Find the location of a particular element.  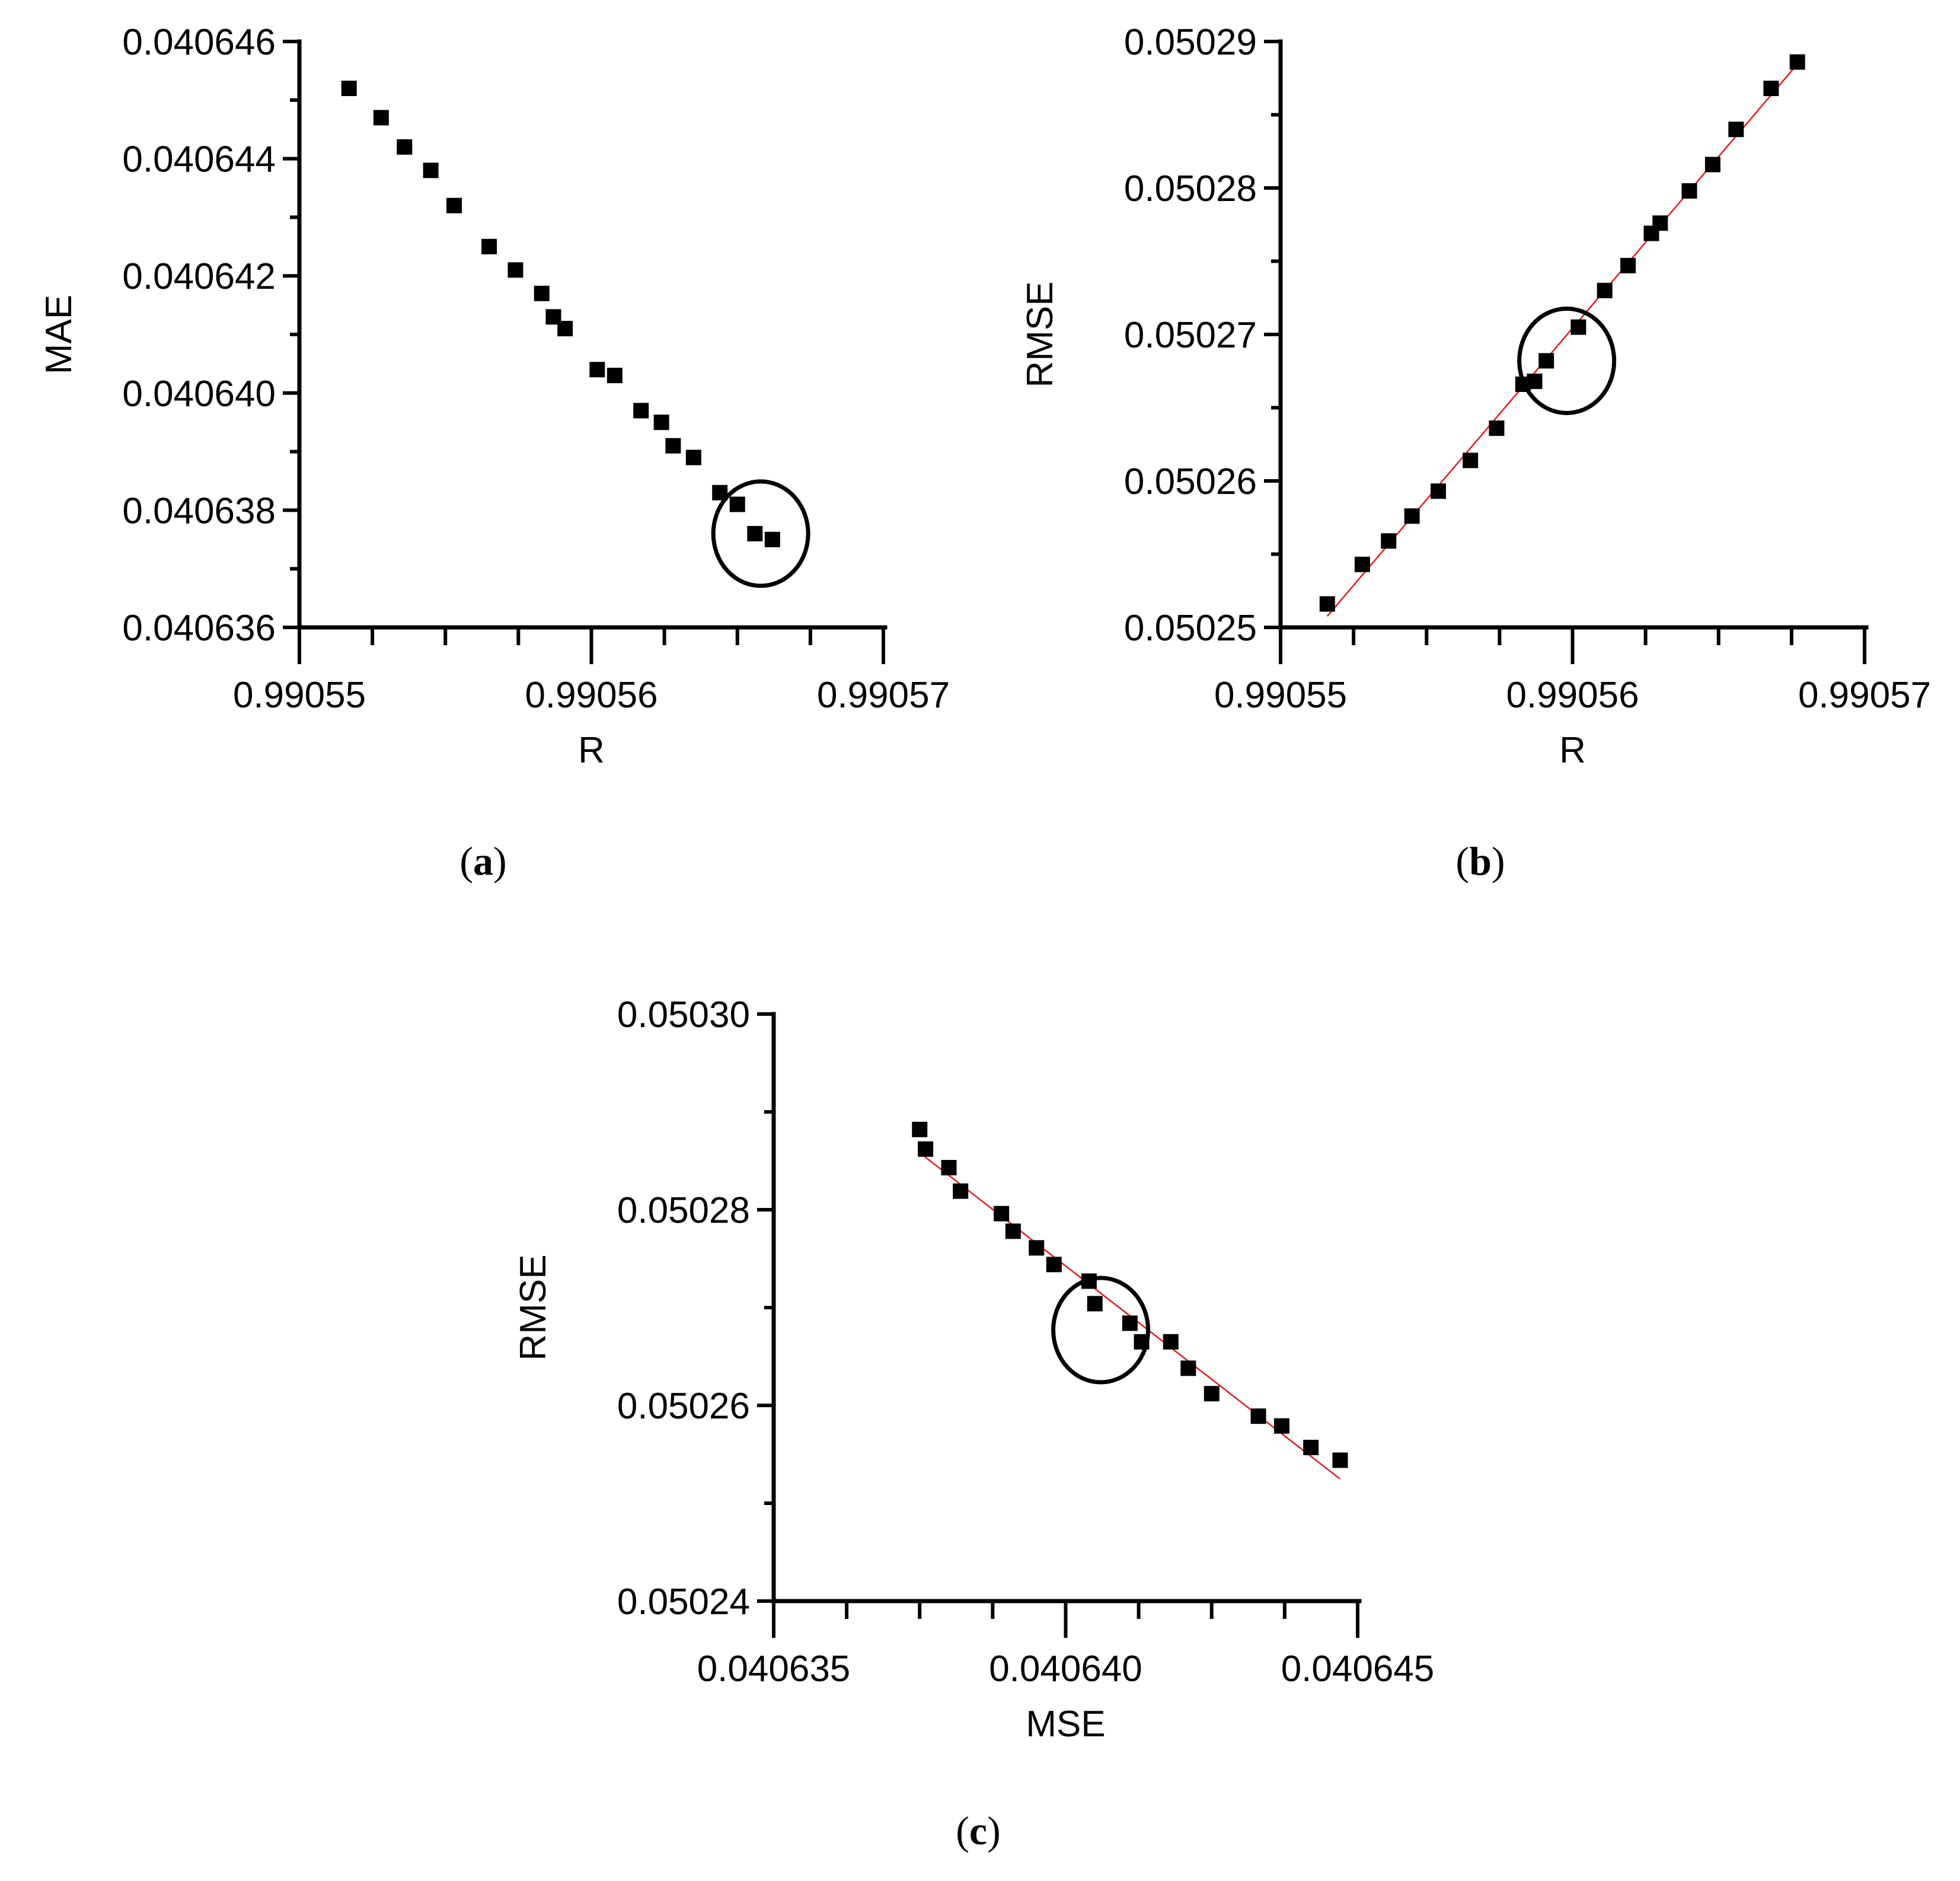

panel-c-y-tick-label: 0.05028 is located at coordinates (683, 1210).